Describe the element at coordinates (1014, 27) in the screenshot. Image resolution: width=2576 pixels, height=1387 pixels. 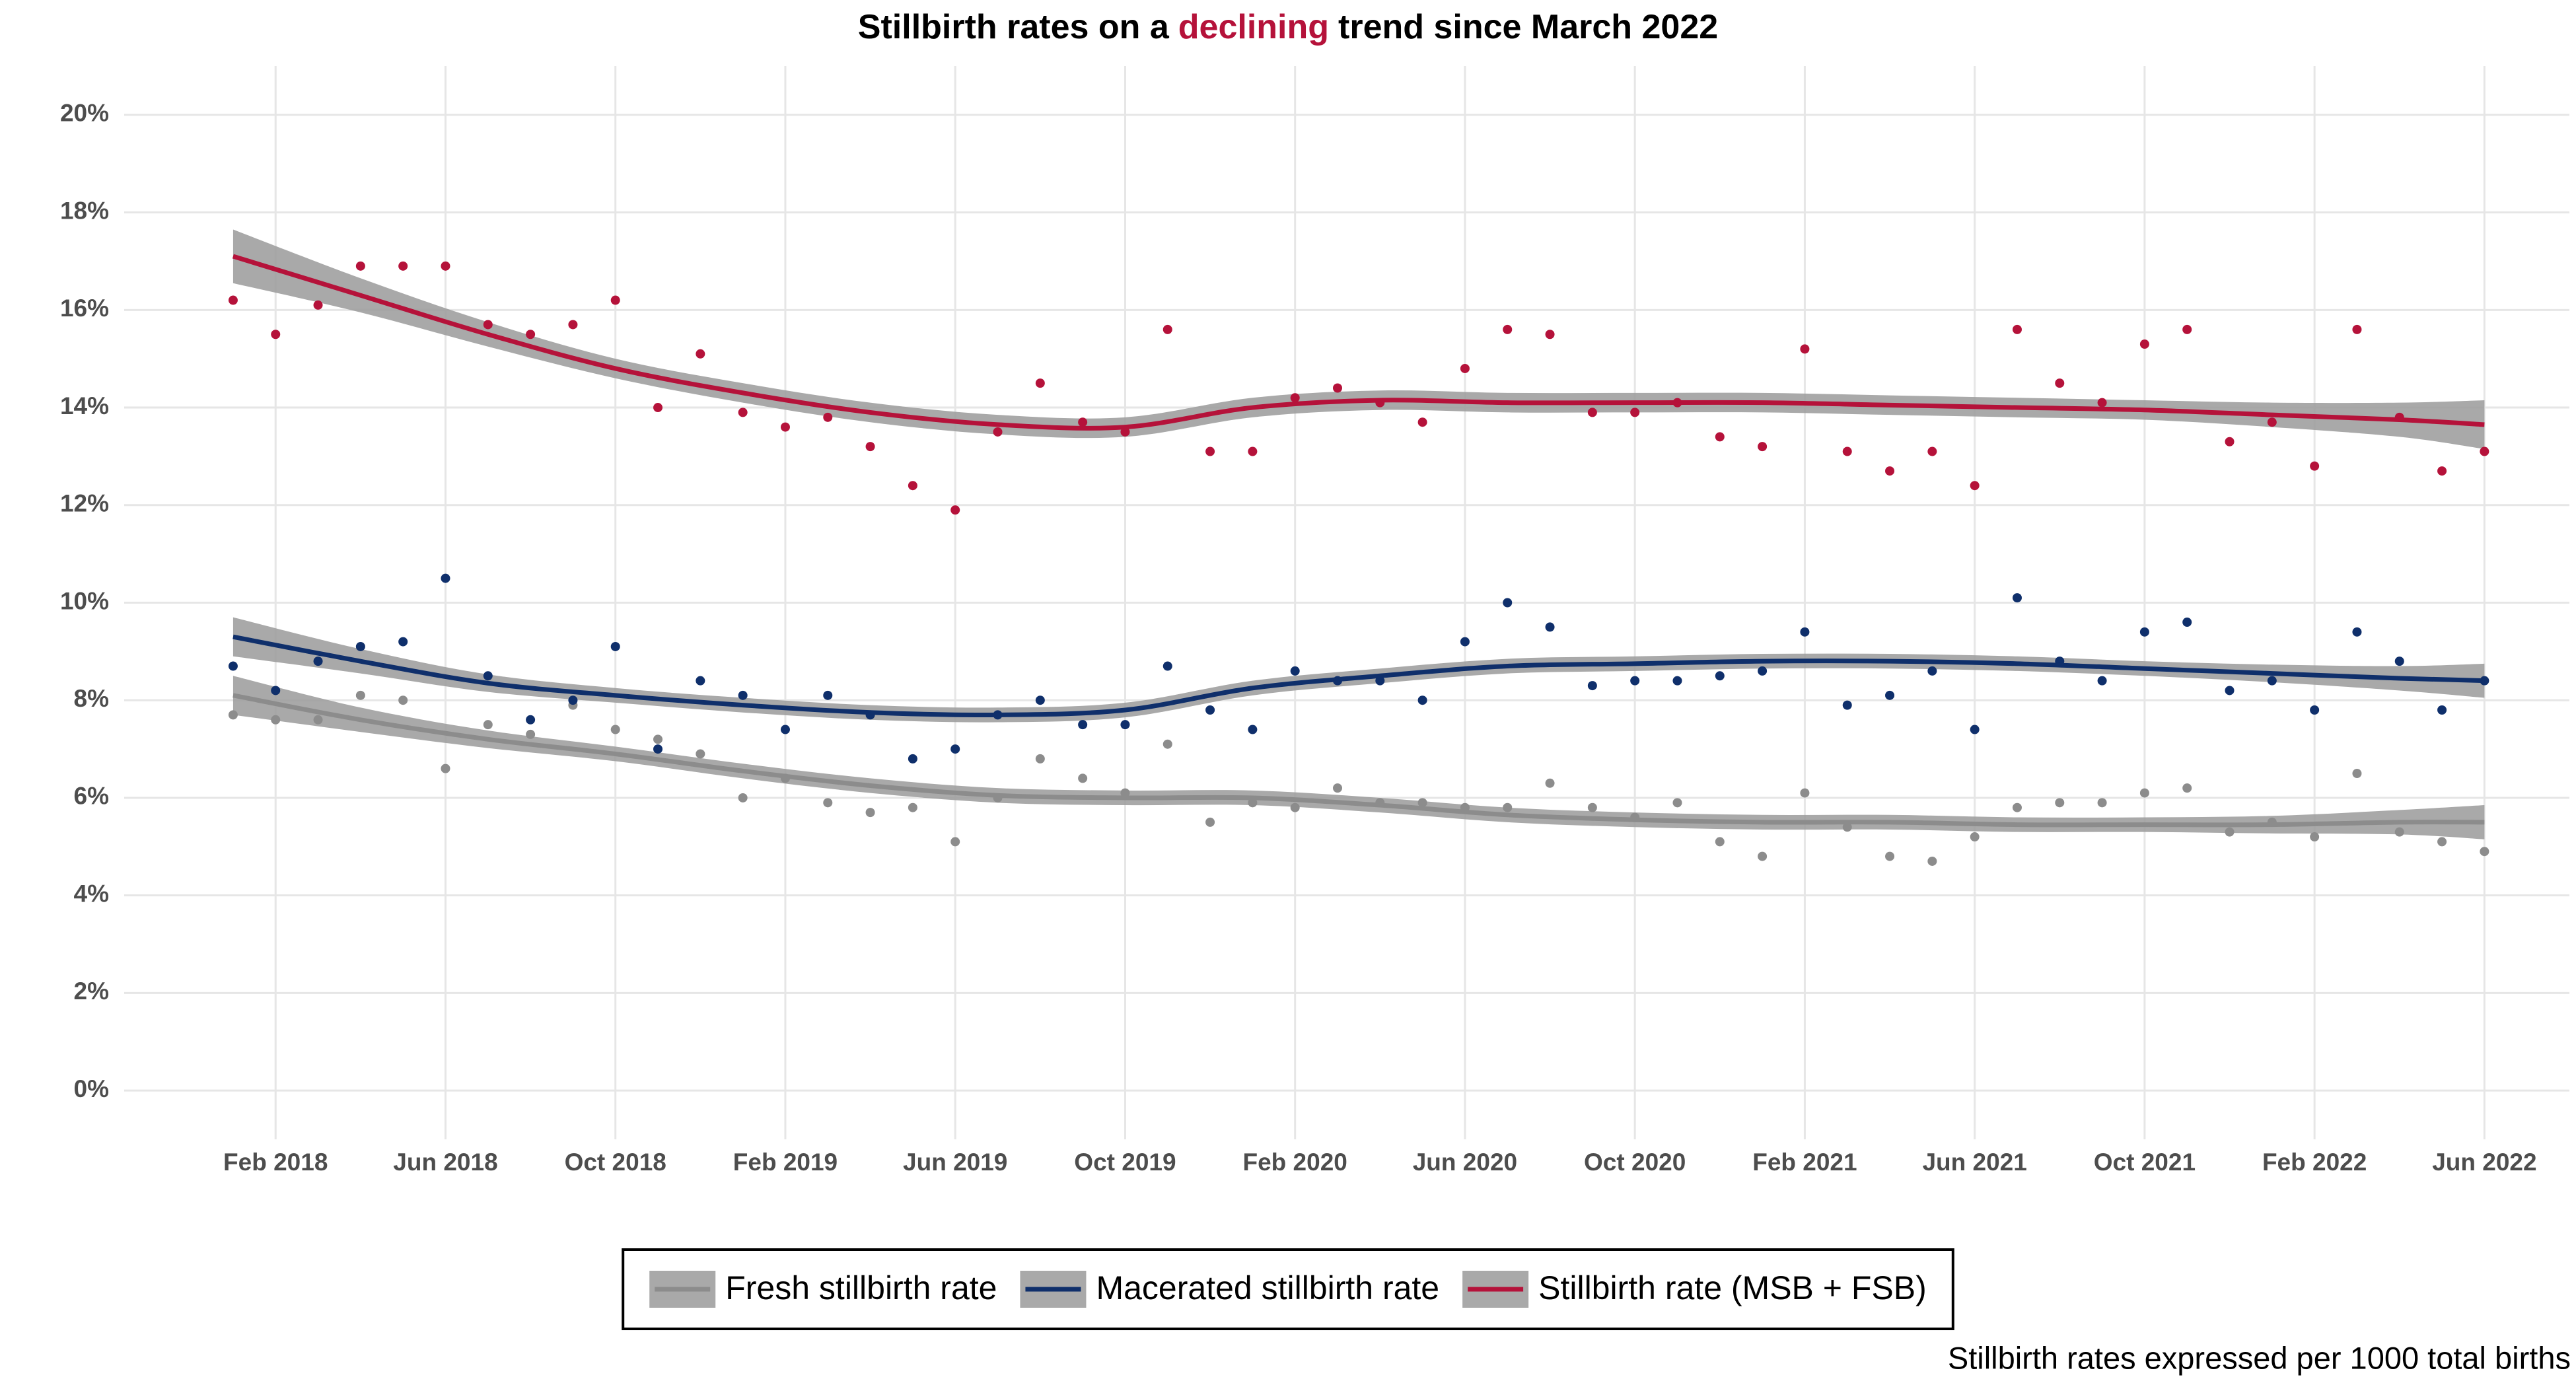
I see `title-part: Stillbirth rates on a` at that location.